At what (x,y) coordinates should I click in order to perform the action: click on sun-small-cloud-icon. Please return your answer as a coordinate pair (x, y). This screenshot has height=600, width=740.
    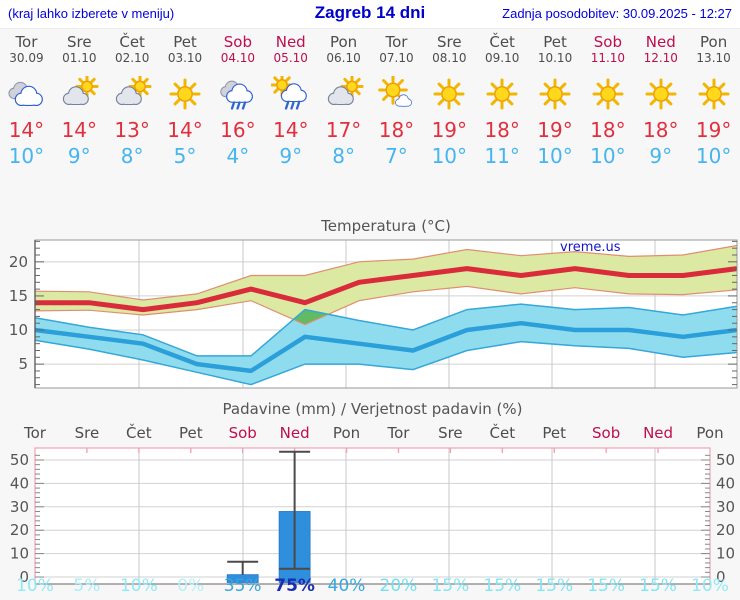
    Looking at the image, I should click on (395, 91).